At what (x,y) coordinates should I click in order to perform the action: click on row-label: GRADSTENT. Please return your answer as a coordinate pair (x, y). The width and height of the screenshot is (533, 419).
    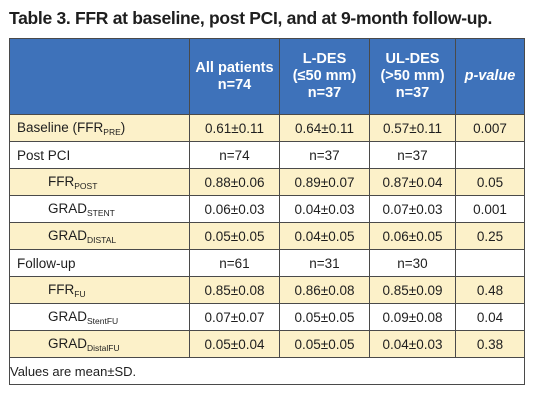
    Looking at the image, I should click on (99, 209).